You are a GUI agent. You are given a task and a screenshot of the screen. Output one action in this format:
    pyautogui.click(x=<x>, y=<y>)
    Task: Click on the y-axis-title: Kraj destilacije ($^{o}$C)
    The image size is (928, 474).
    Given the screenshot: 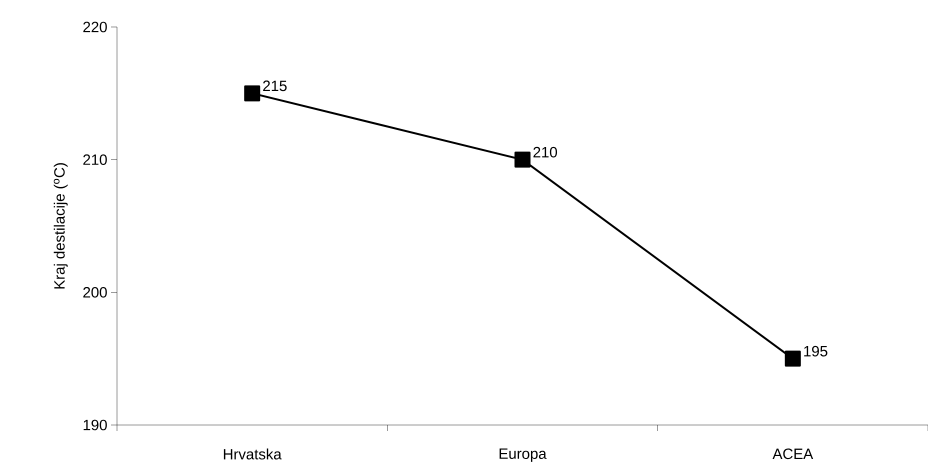 What is the action you would take?
    pyautogui.click(x=61, y=226)
    